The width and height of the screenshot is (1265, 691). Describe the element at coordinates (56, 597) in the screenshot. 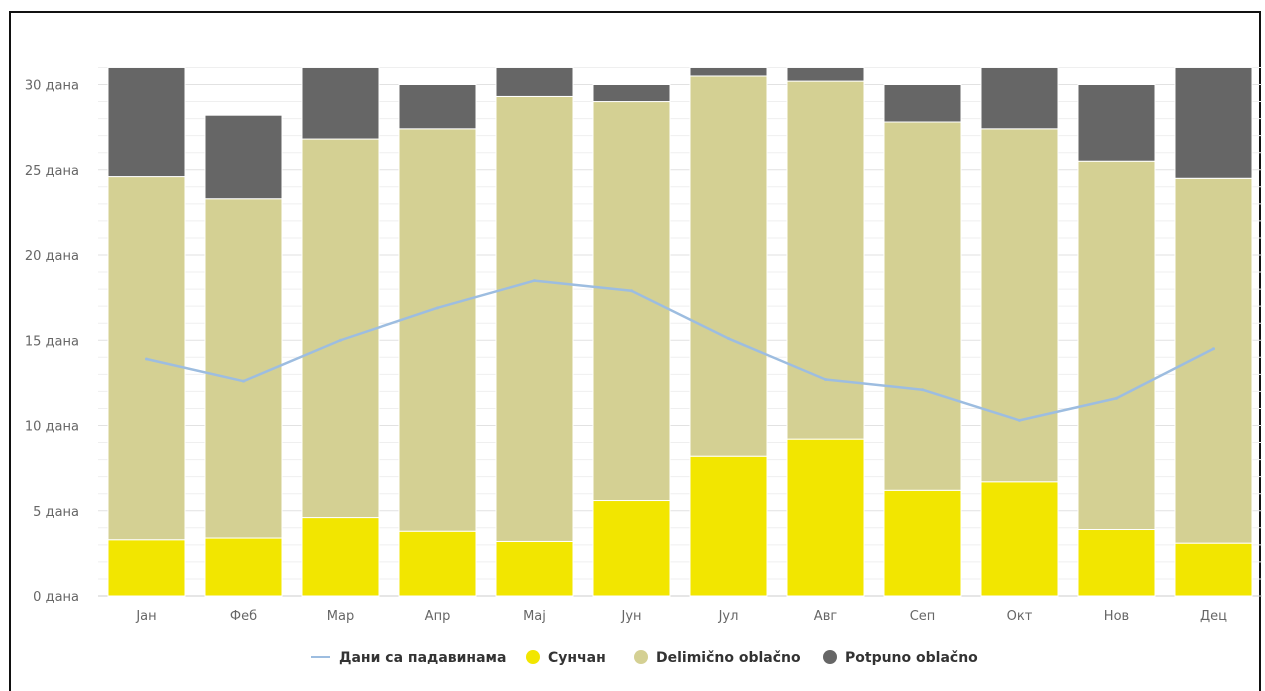

I see `y-tick-label: 0 дана` at that location.